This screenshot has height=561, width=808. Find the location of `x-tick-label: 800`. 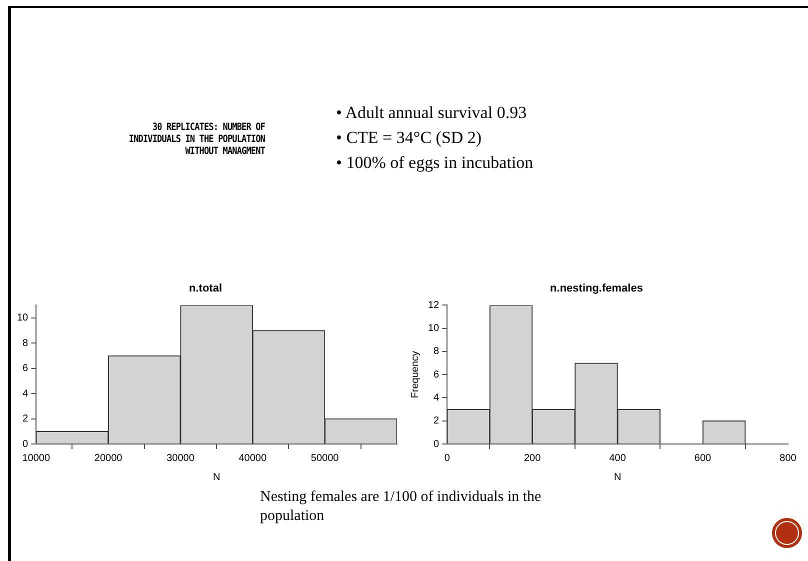

x-tick-label: 800 is located at coordinates (788, 458).